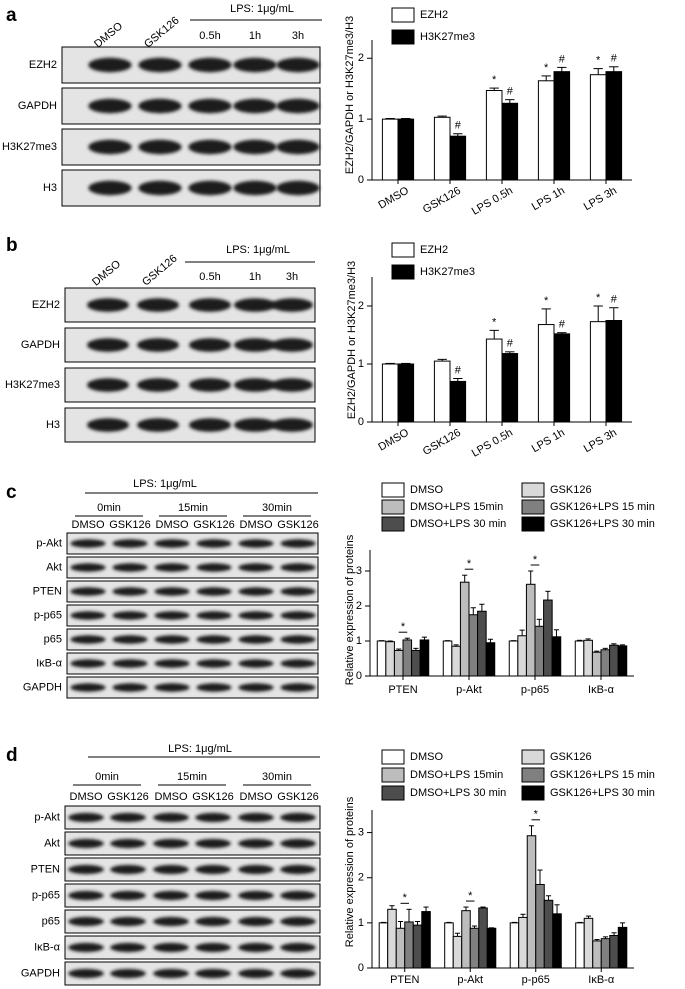  What do you see at coordinates (442, 442) in the screenshot?
I see `x-tick-label: GSK126` at bounding box center [442, 442].